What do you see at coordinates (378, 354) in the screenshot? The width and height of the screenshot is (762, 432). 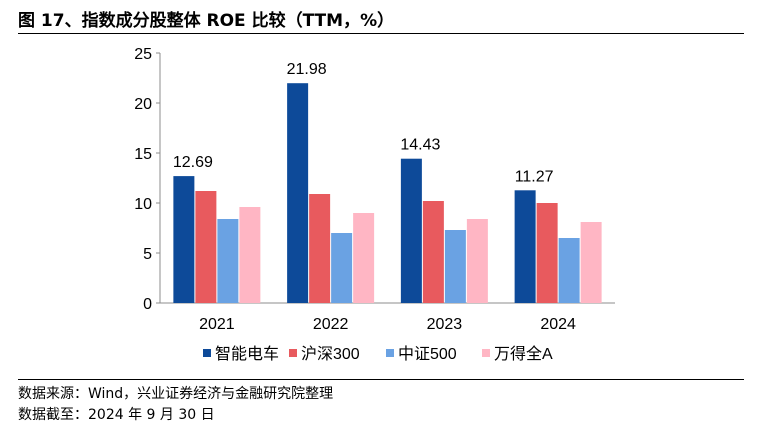 I see `chart-legend: 智能电车 沪深300 中证500 万得全A` at bounding box center [378, 354].